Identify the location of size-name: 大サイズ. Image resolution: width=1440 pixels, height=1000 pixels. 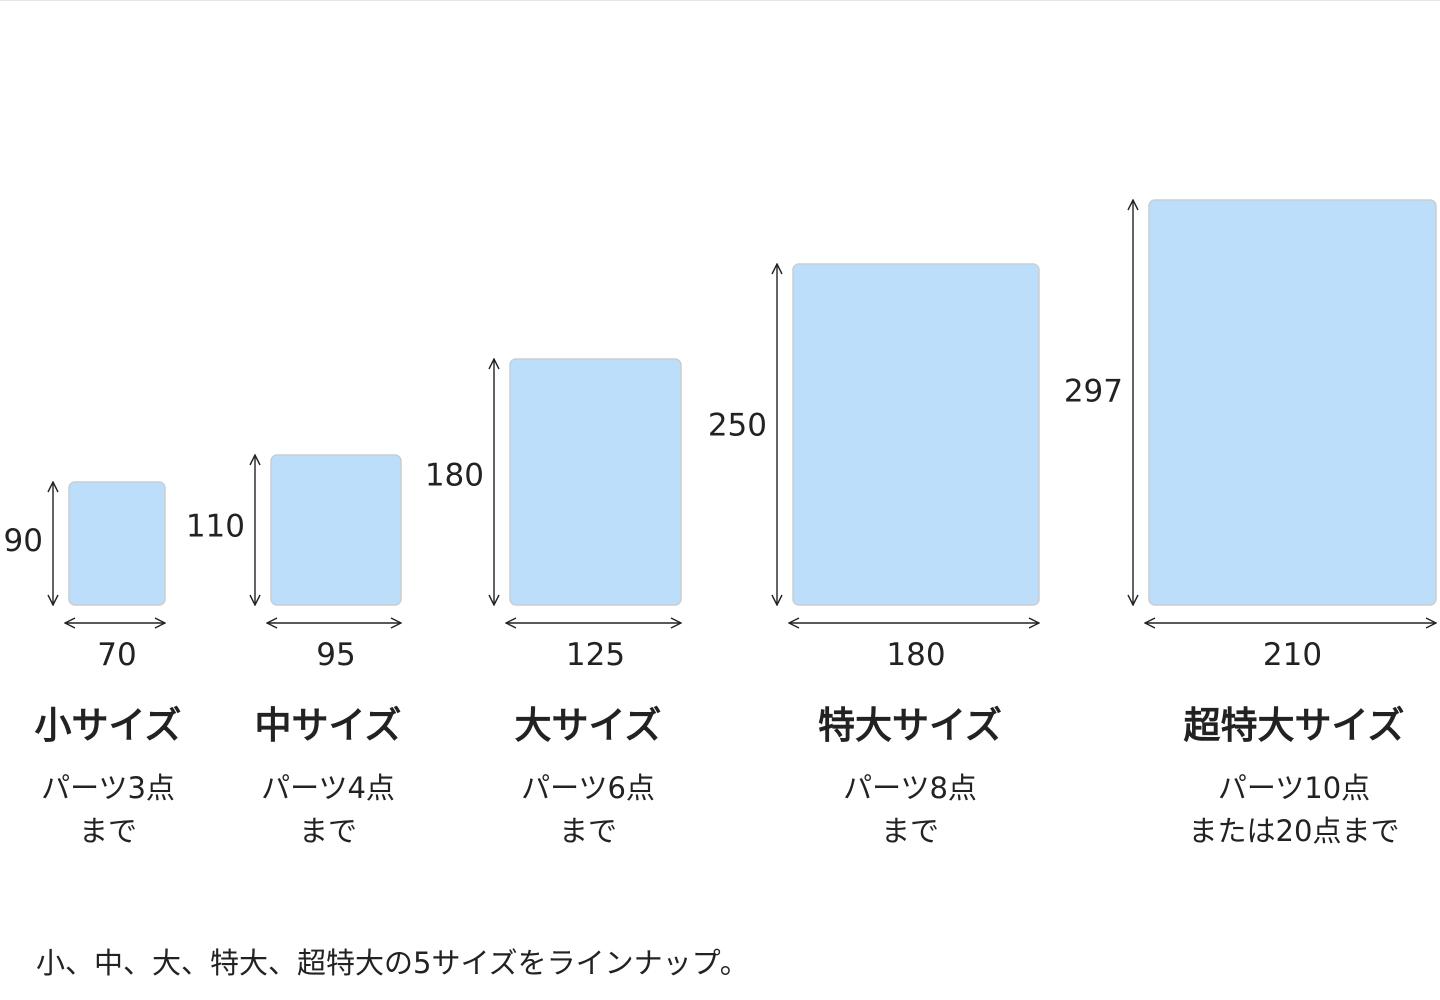
(588, 725).